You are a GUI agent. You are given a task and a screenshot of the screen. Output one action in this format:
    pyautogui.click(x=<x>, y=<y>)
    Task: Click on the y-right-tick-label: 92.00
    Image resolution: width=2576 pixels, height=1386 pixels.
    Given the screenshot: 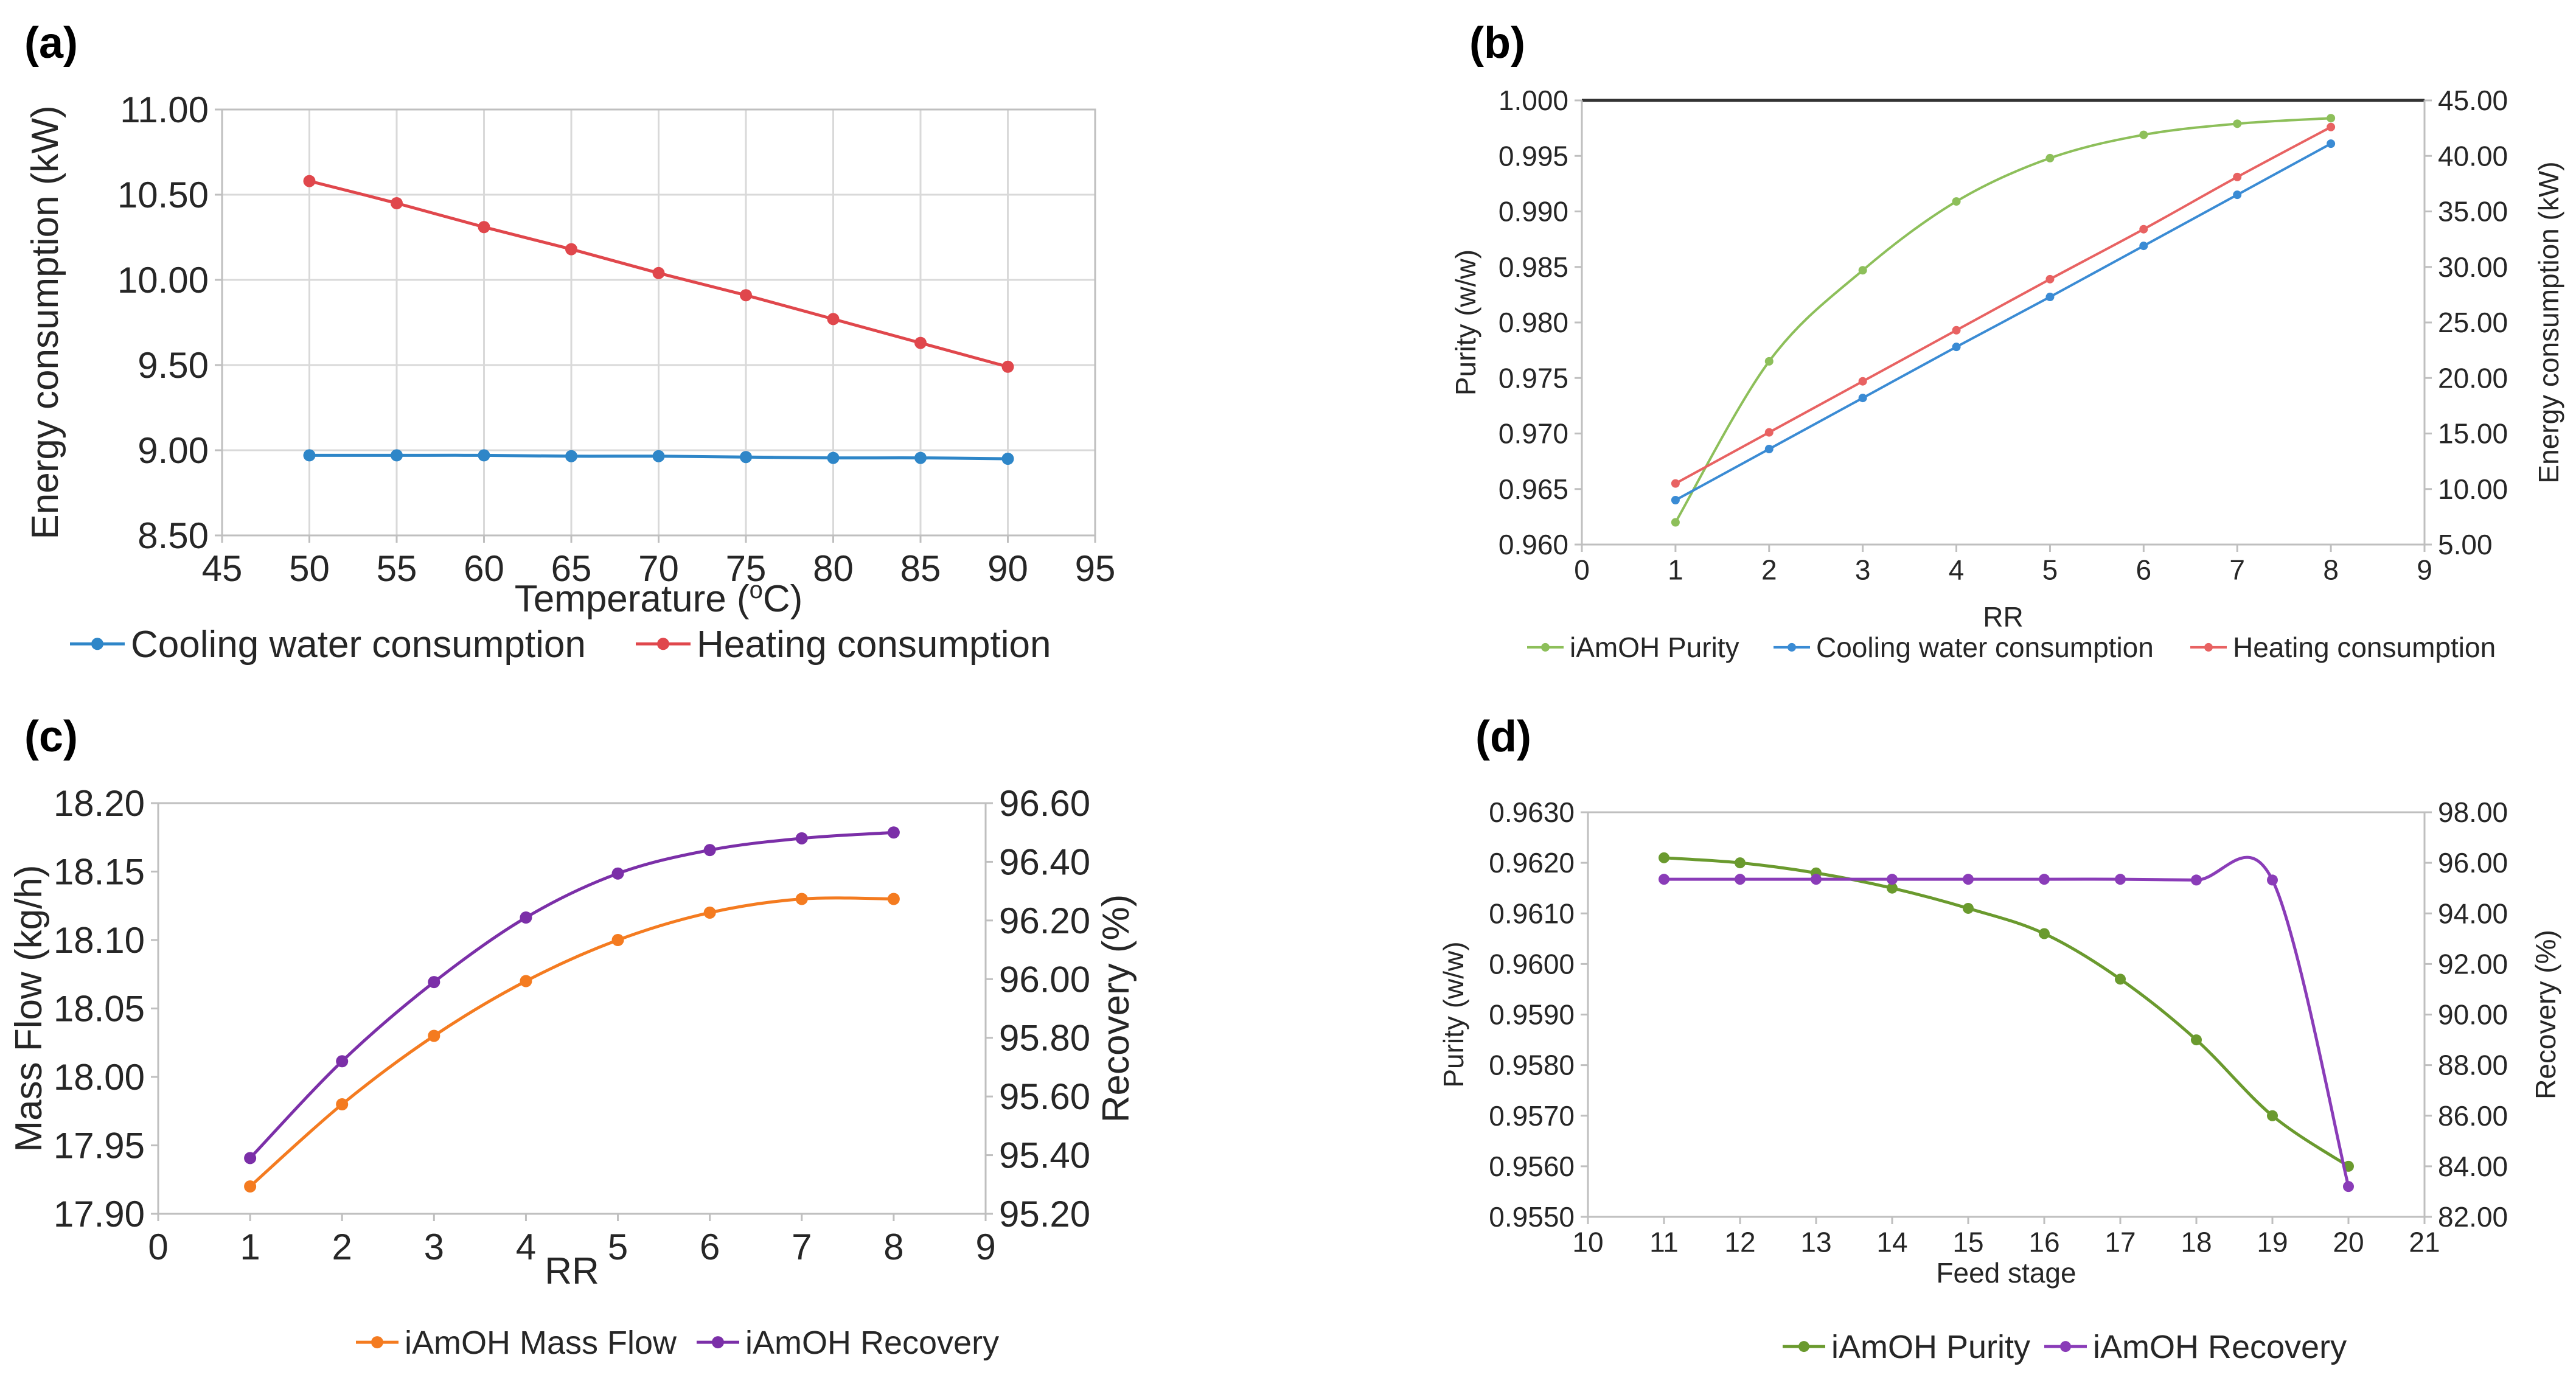 What is the action you would take?
    pyautogui.click(x=2473, y=964)
    